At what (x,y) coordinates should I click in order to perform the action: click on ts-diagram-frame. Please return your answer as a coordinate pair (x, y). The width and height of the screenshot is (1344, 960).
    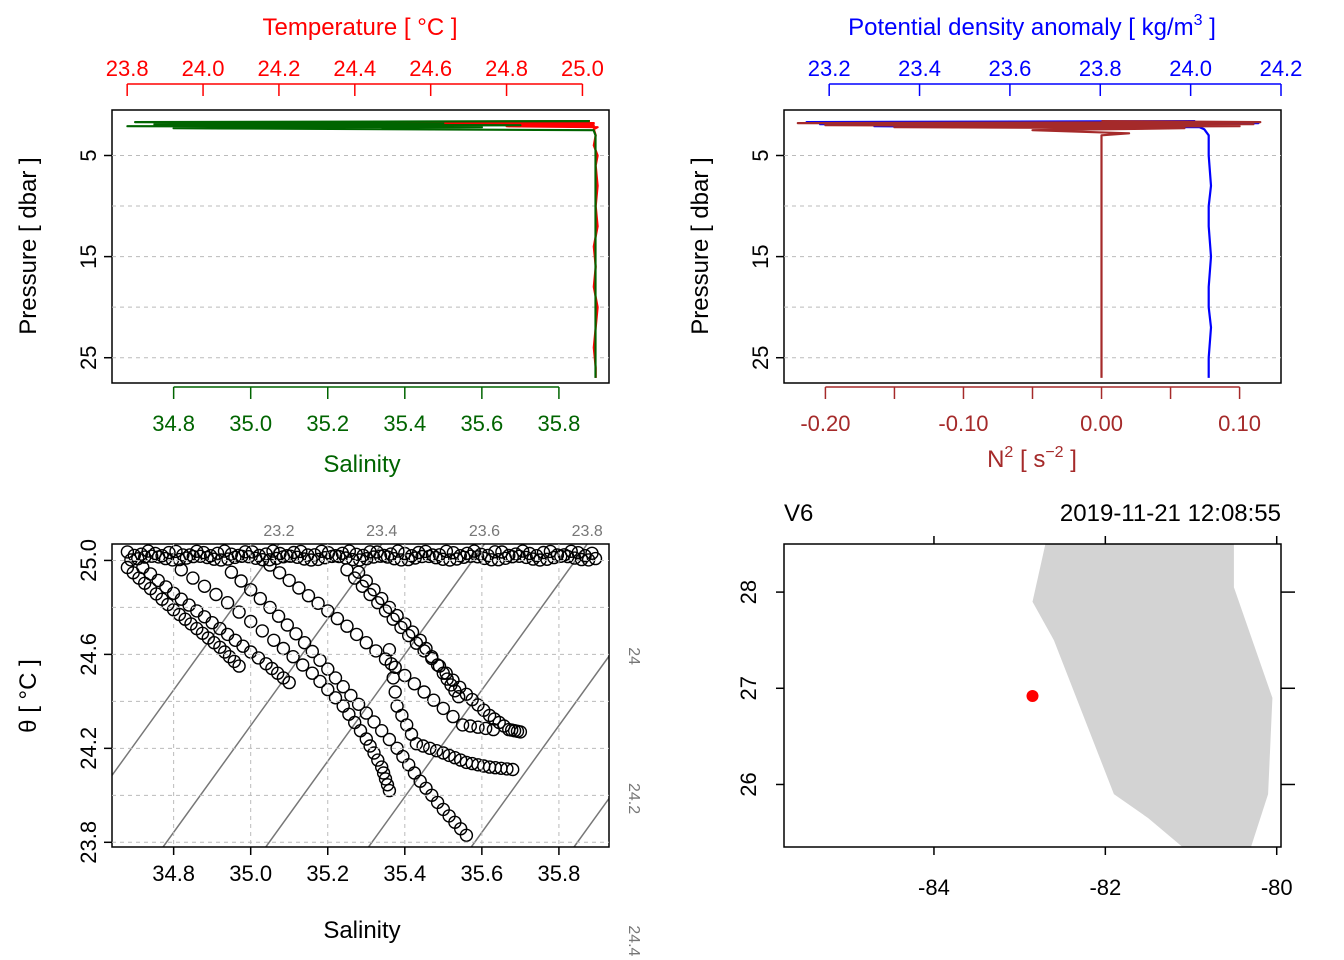
    Looking at the image, I should click on (360, 695).